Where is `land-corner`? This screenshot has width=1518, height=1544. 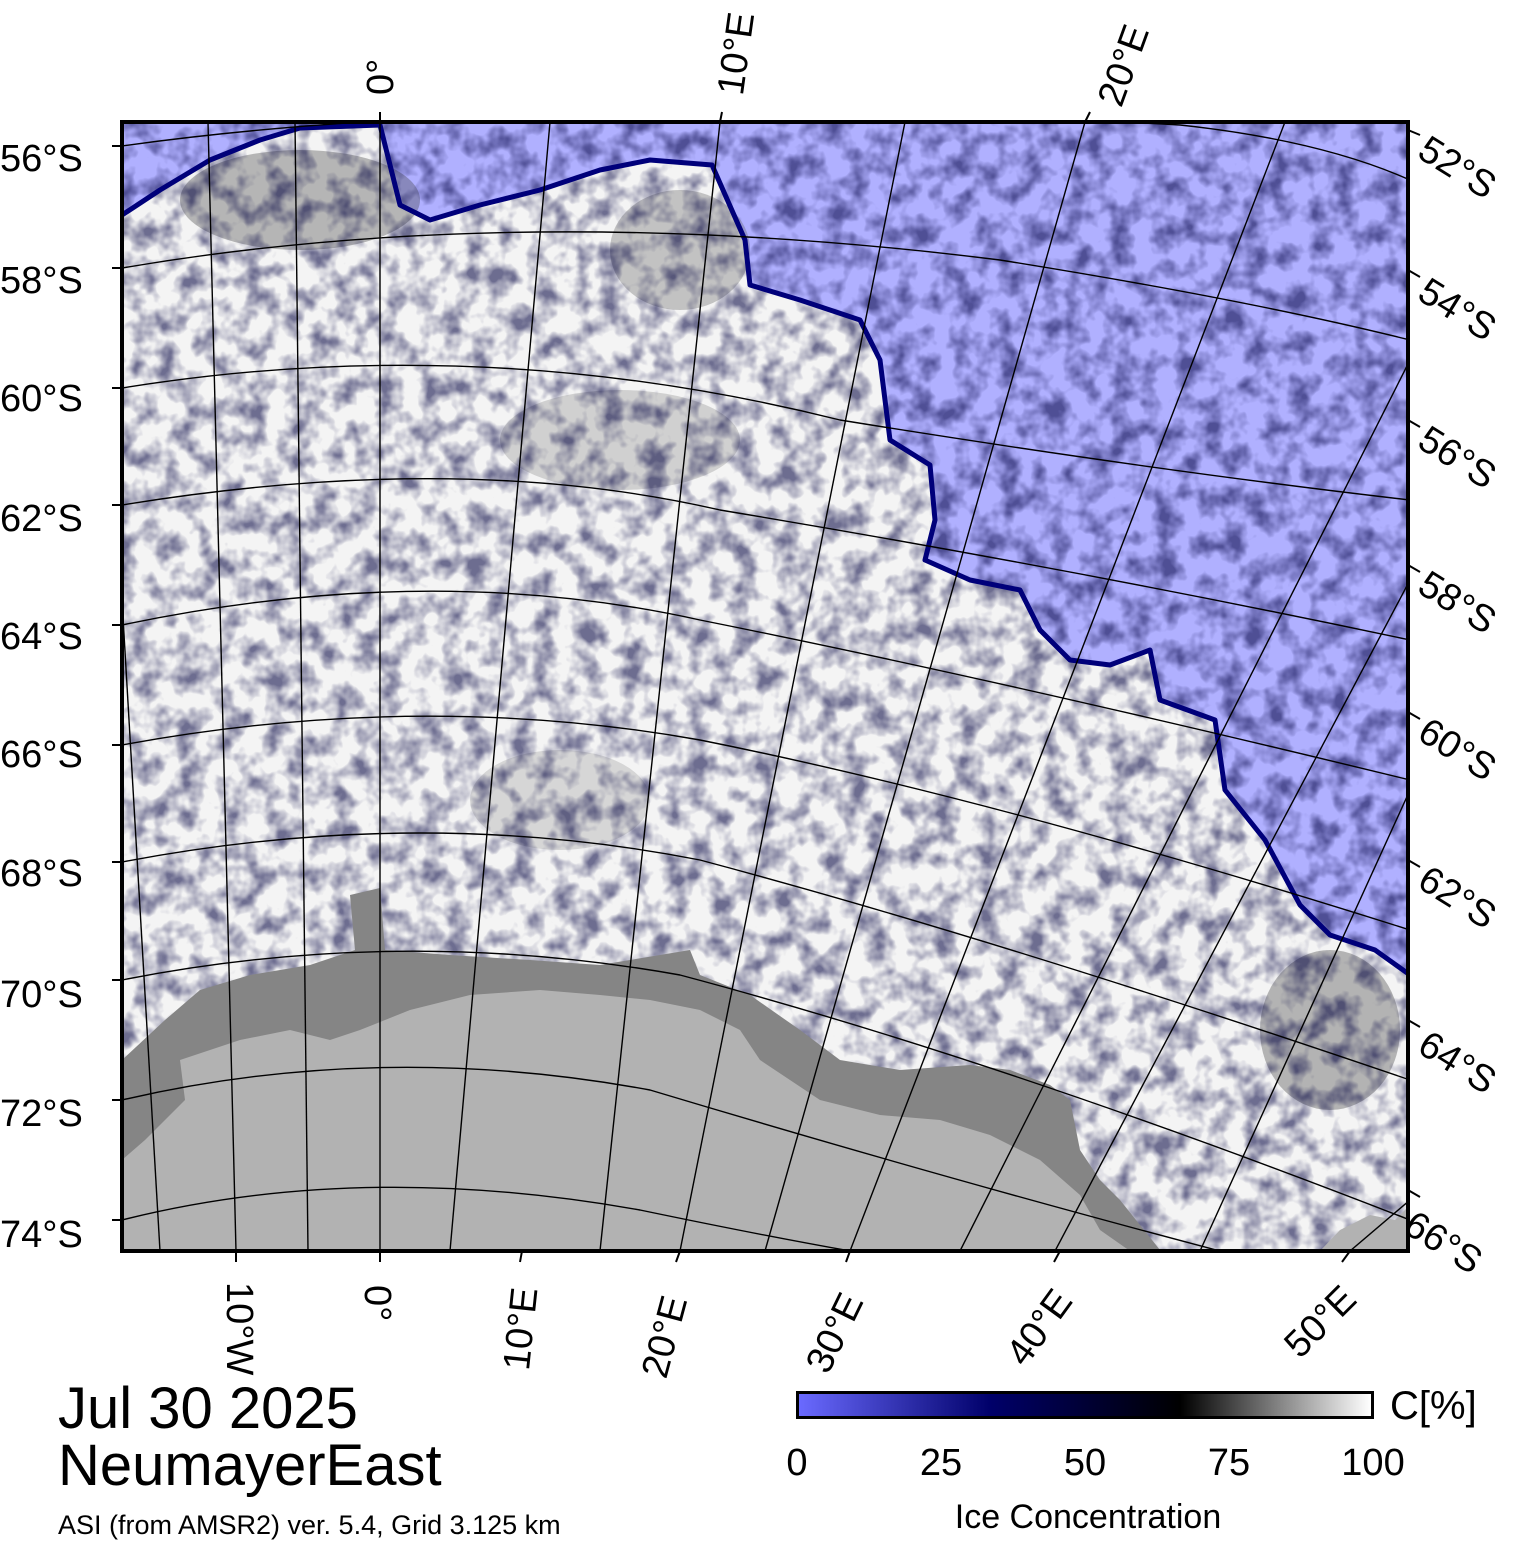 land-corner is located at coordinates (1364, 1229).